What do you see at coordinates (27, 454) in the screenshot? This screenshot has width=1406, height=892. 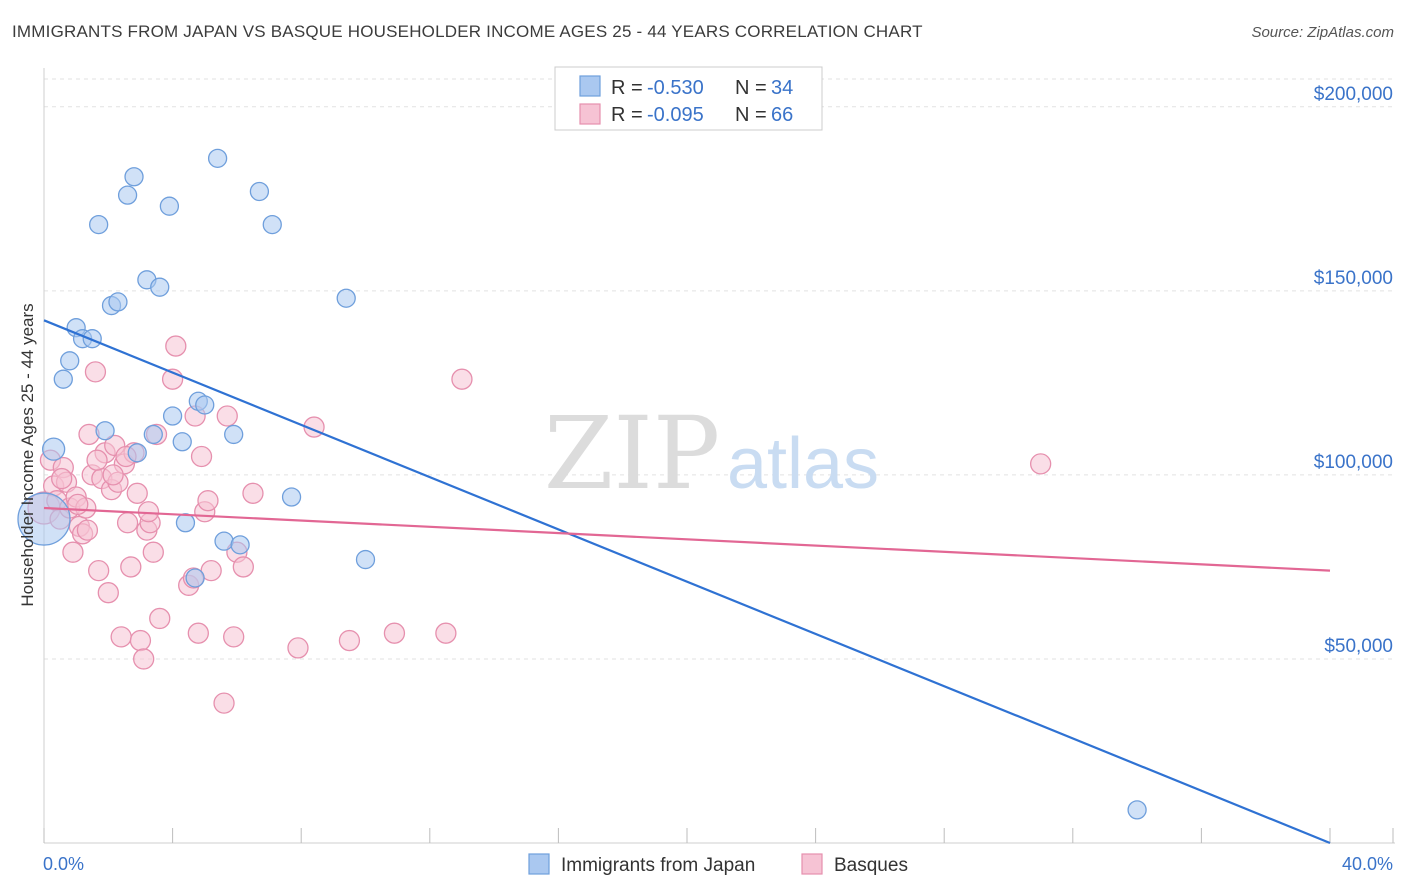 I see `y-axis-title: Householder Income Ages 25 - 44 years` at bounding box center [27, 454].